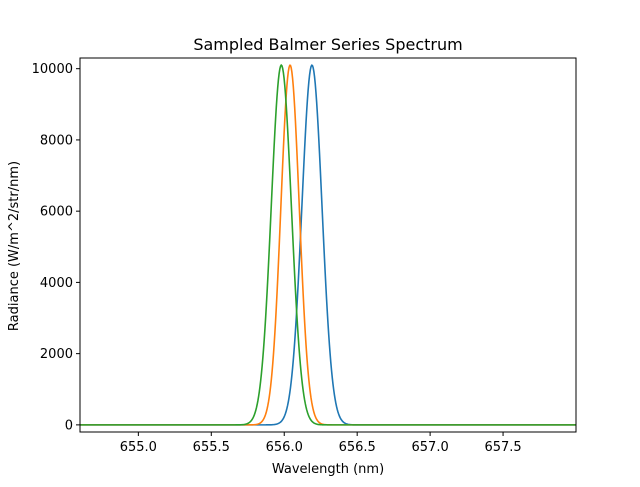  Describe the element at coordinates (328, 469) in the screenshot. I see `x-axis-label: Wavelength (nm)` at that location.